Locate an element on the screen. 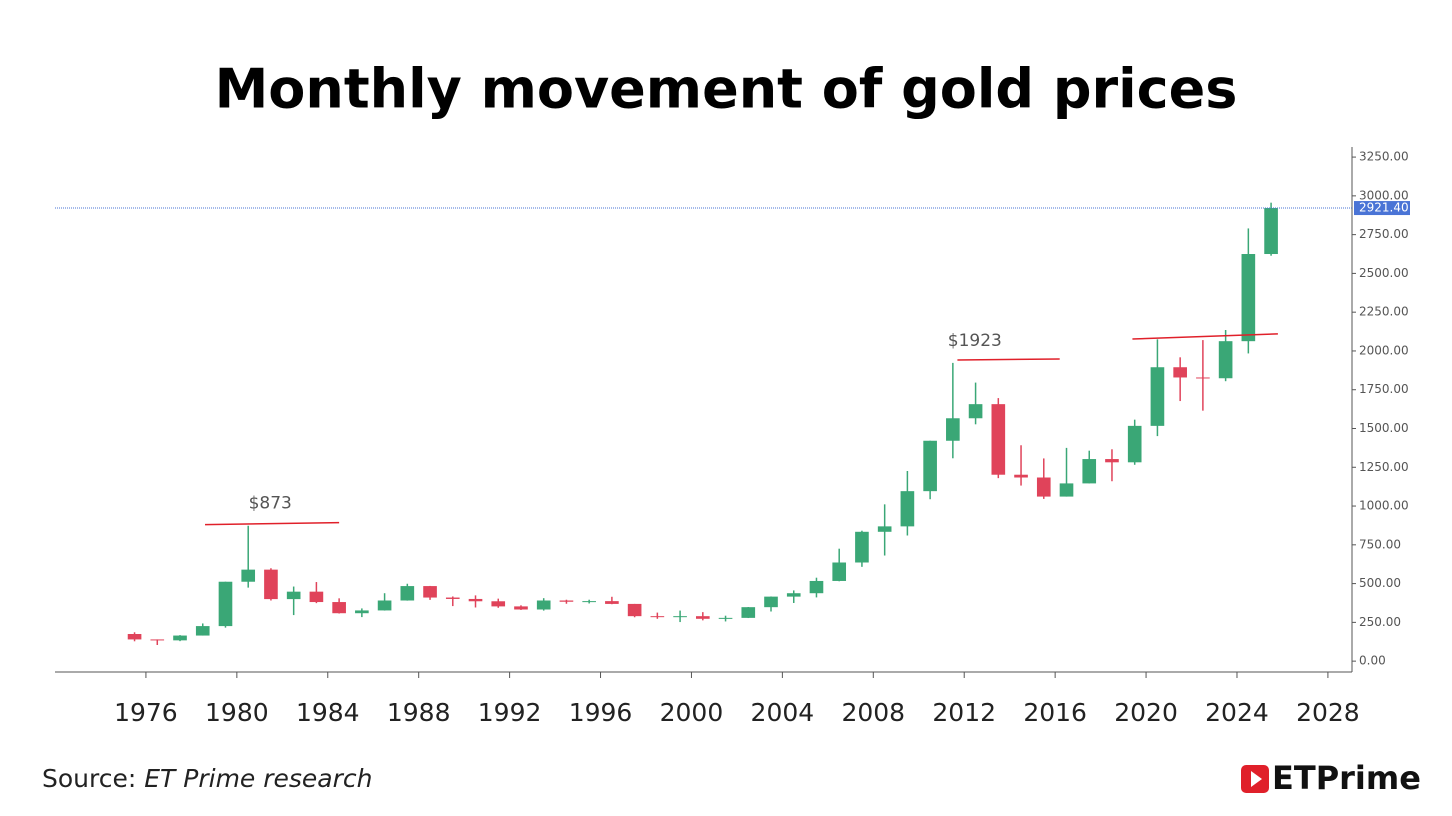  y-tick-label: 2500.00 is located at coordinates (1384, 273).